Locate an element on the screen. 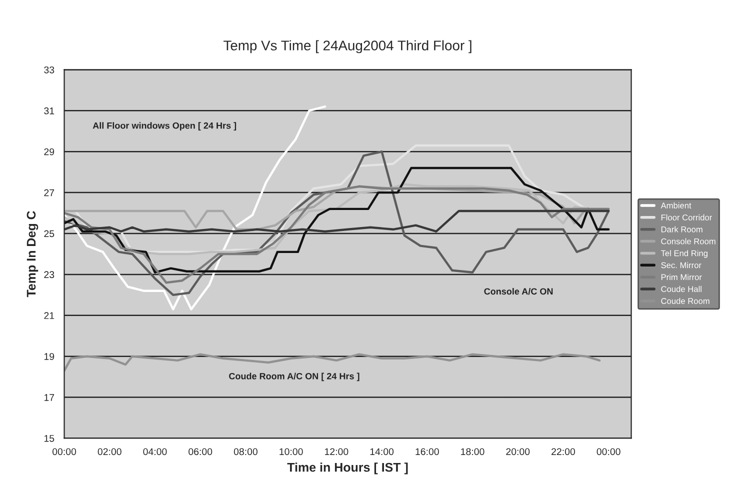  y-tick-label: 27 is located at coordinates (49, 192).